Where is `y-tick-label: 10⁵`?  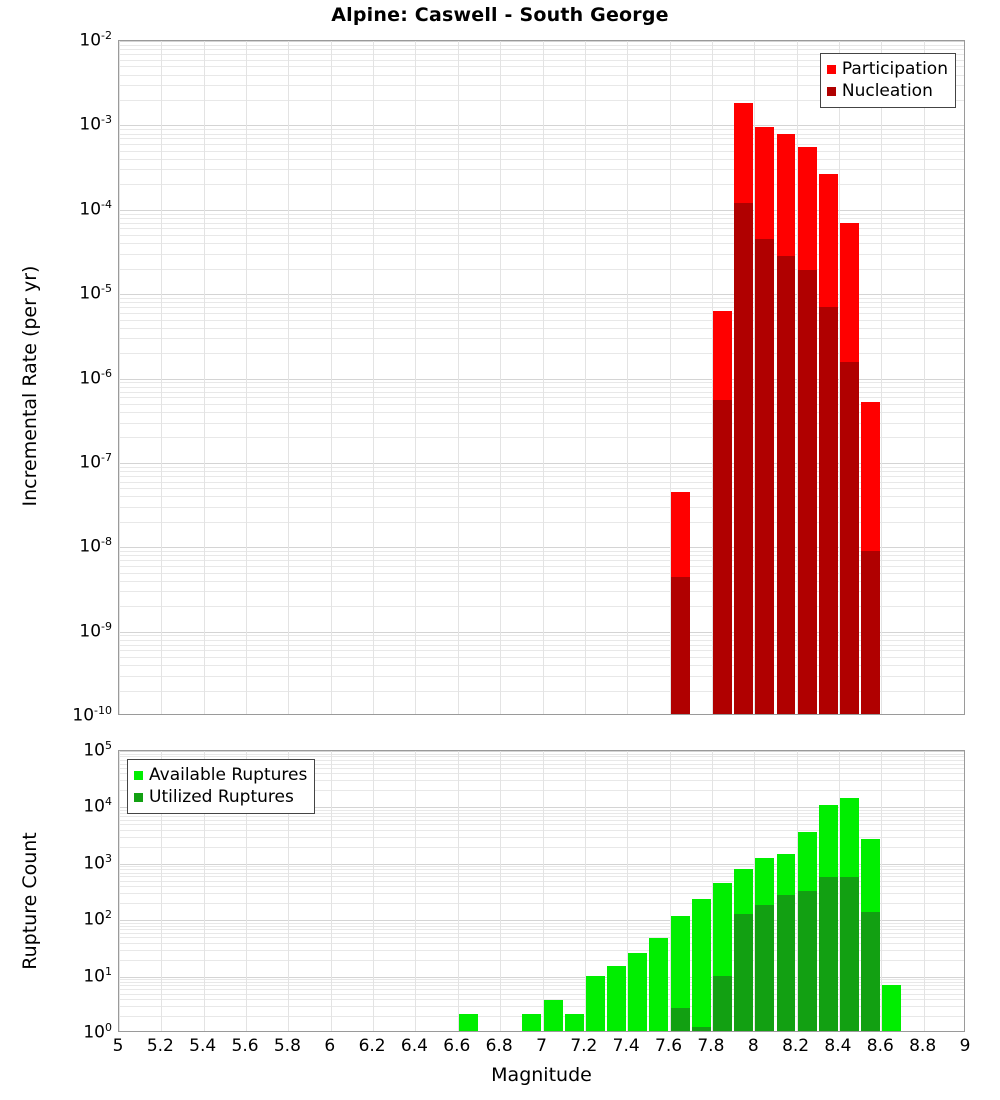 y-tick-label: 10⁵ is located at coordinates (97, 750).